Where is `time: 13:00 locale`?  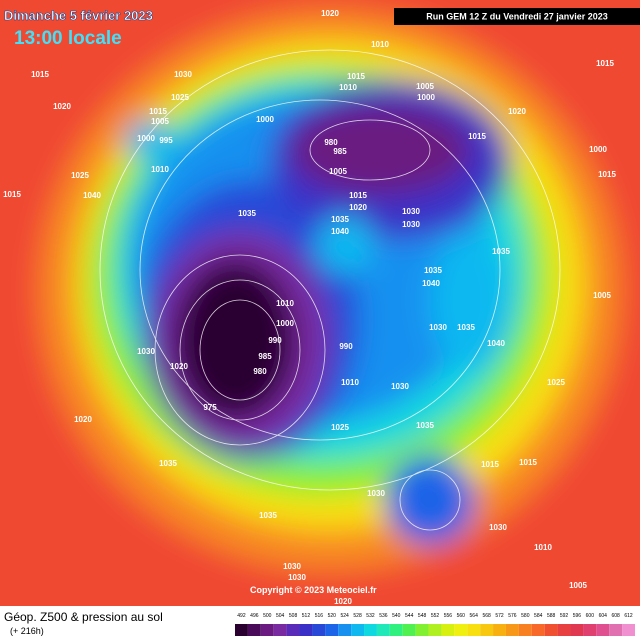
time: 13:00 locale is located at coordinates (68, 38).